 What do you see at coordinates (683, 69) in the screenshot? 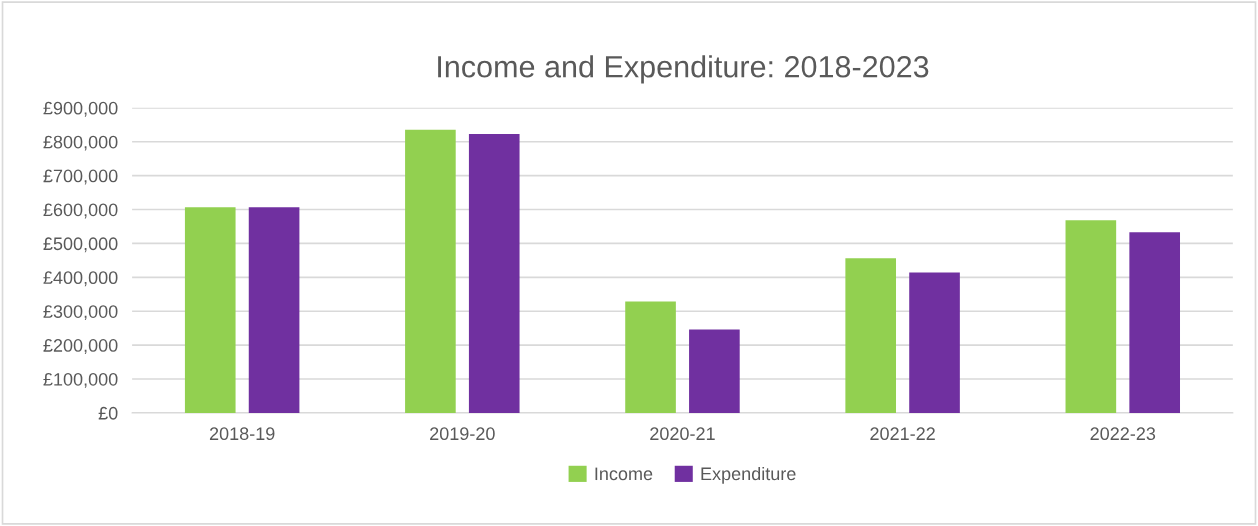
I see `chart-title: Income and Expenditure: 2018-2023` at bounding box center [683, 69].